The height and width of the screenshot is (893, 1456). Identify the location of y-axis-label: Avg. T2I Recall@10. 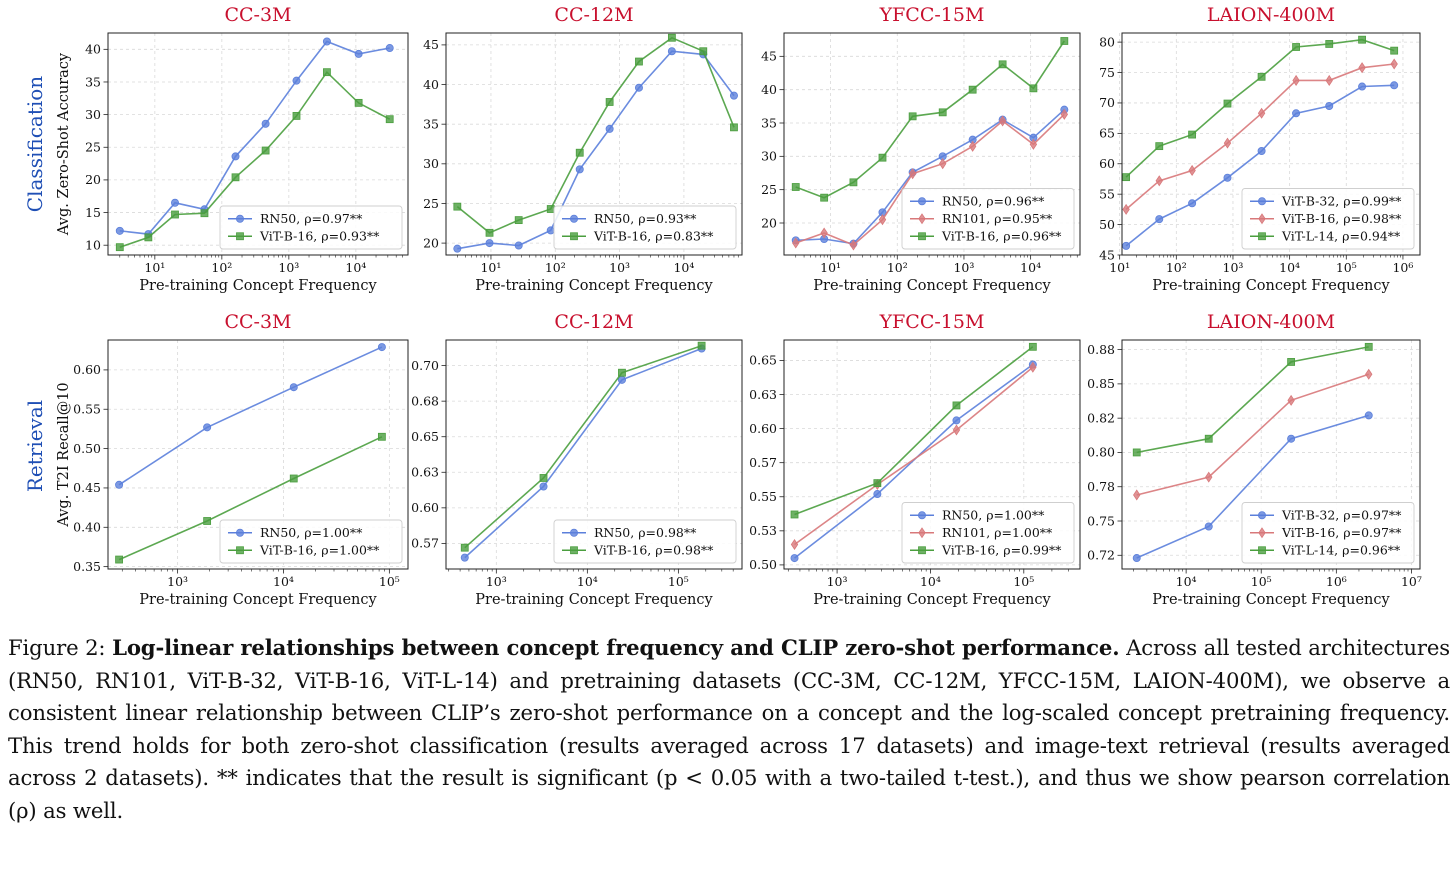
(64, 454).